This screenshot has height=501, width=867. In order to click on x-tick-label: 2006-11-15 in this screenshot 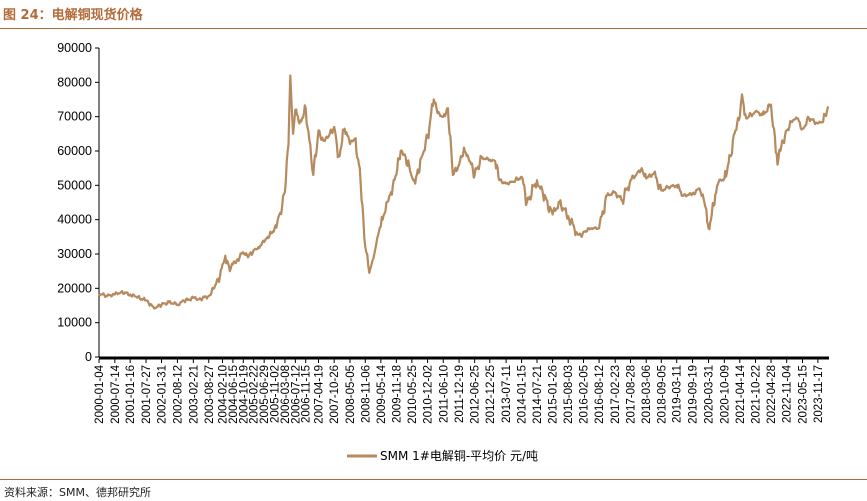, I will do `click(307, 394)`.